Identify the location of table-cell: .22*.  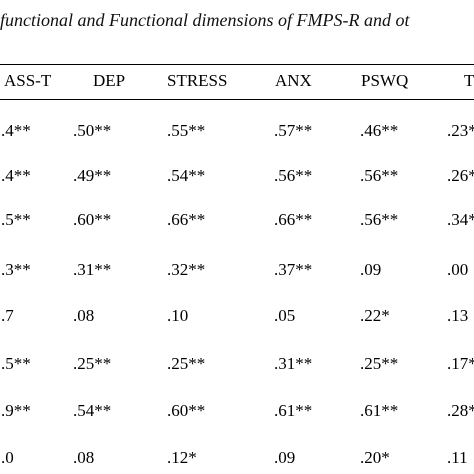
(375, 315).